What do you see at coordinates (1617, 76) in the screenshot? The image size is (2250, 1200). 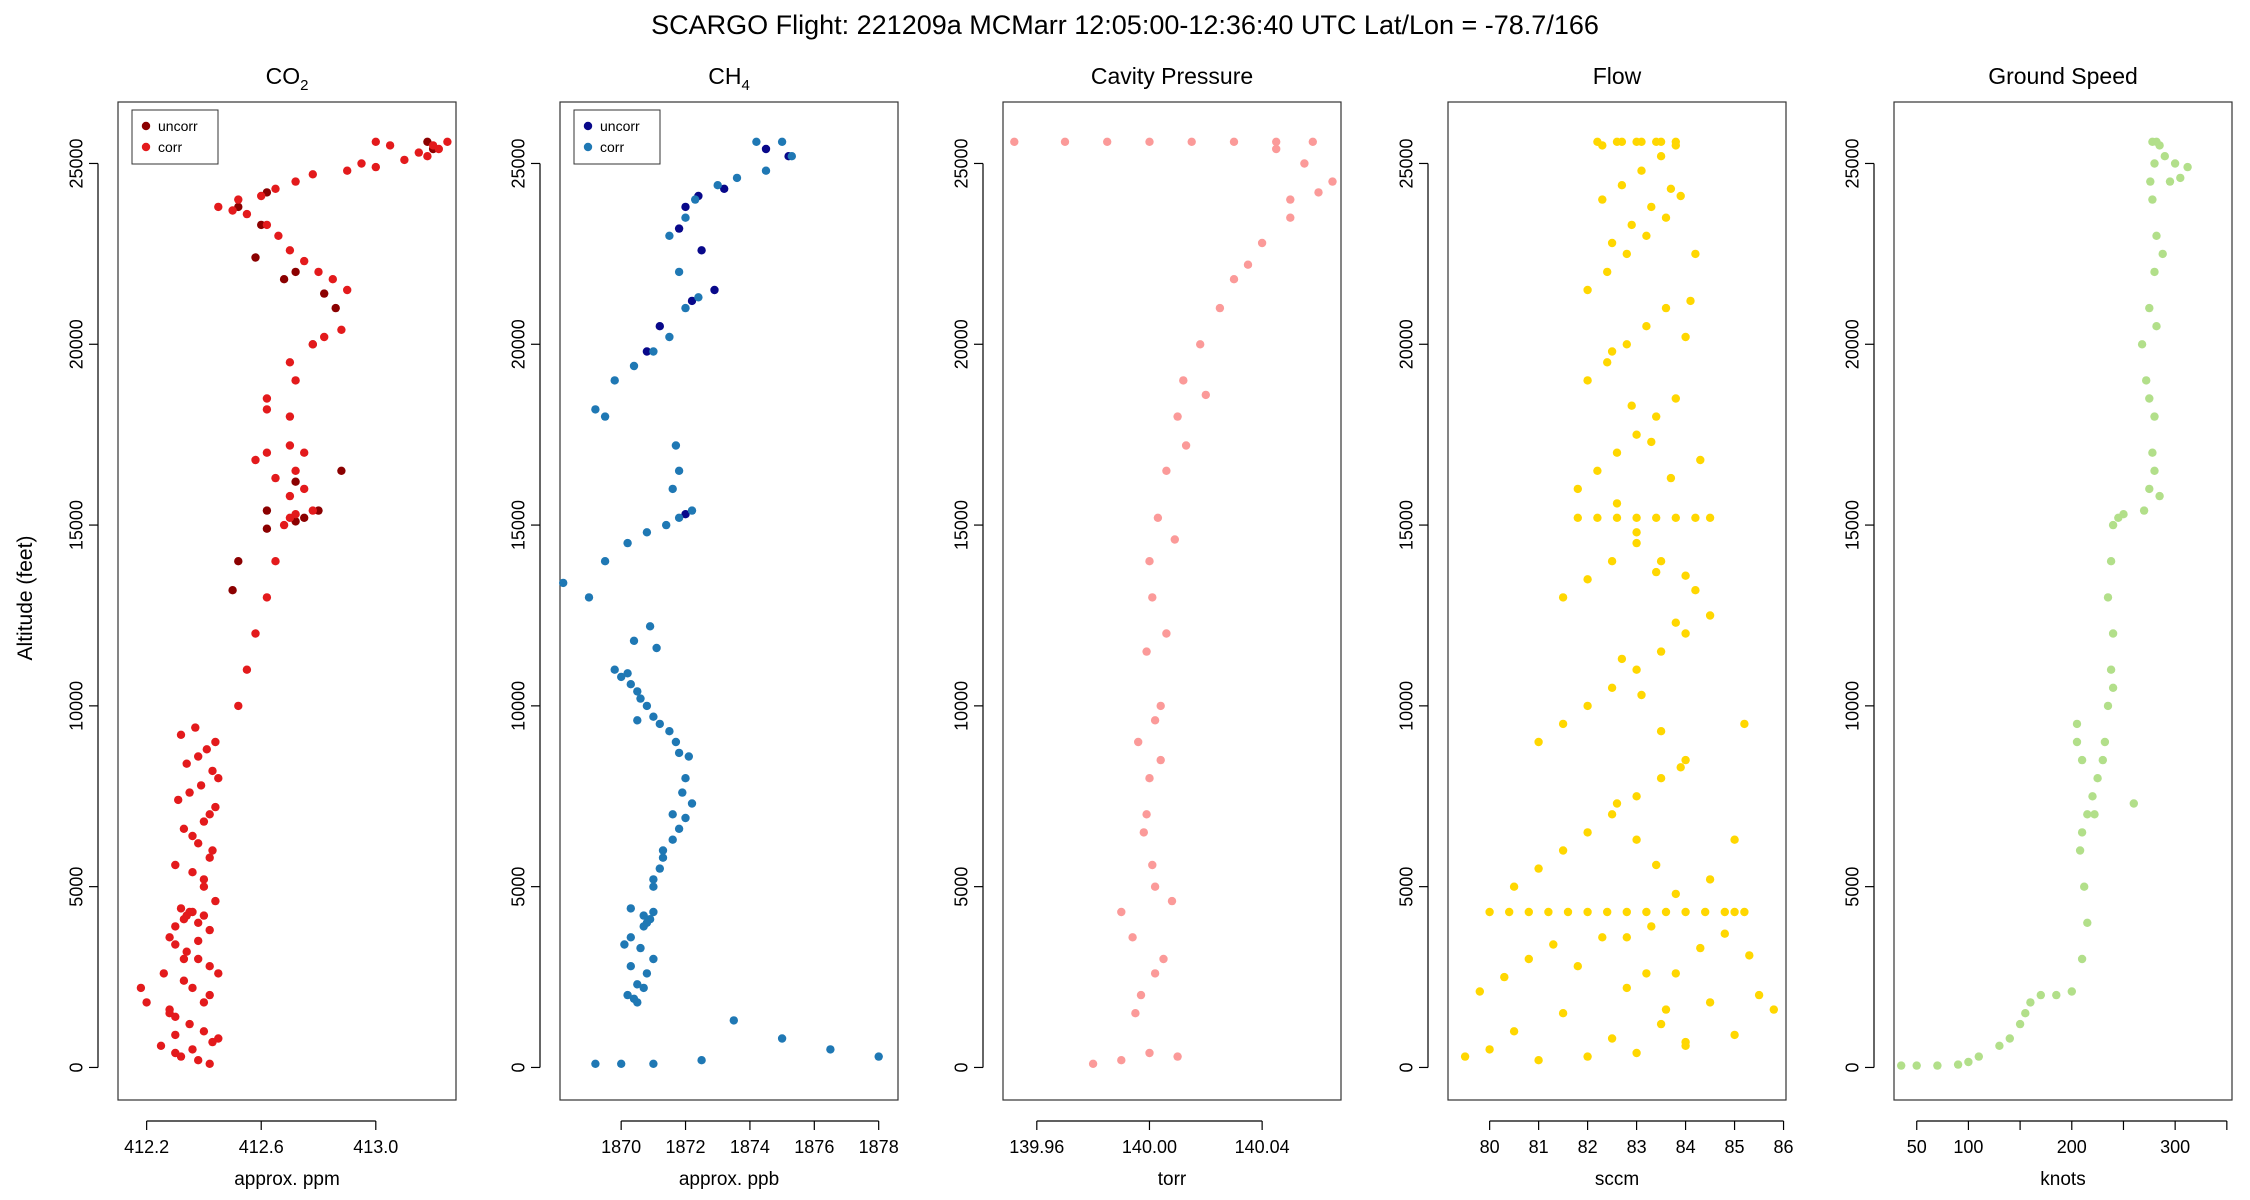 I see `panel-flow-title: Flow` at bounding box center [1617, 76].